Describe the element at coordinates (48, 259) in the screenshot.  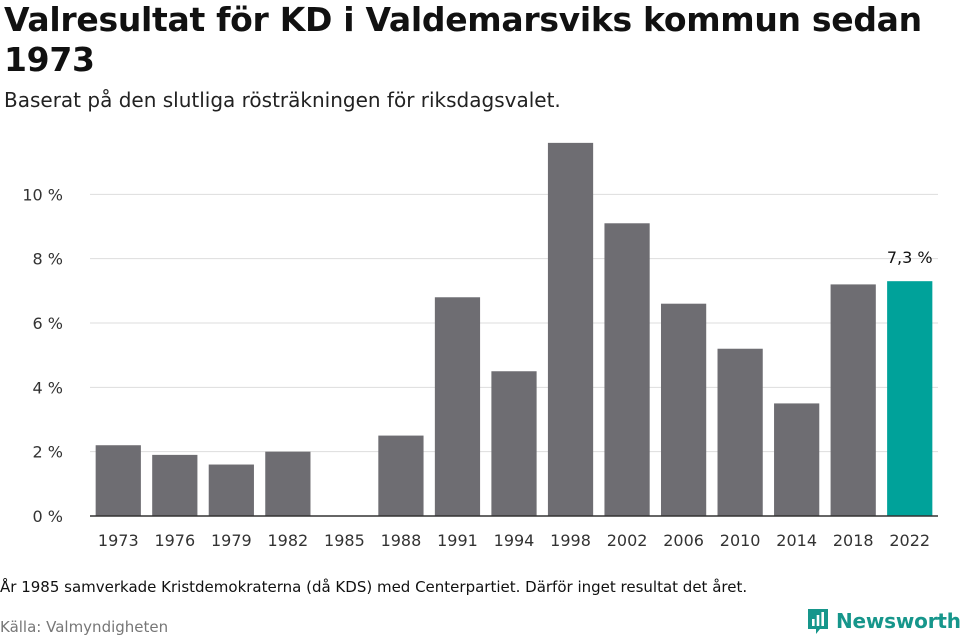
I see `y-tick-label: 8 %` at that location.